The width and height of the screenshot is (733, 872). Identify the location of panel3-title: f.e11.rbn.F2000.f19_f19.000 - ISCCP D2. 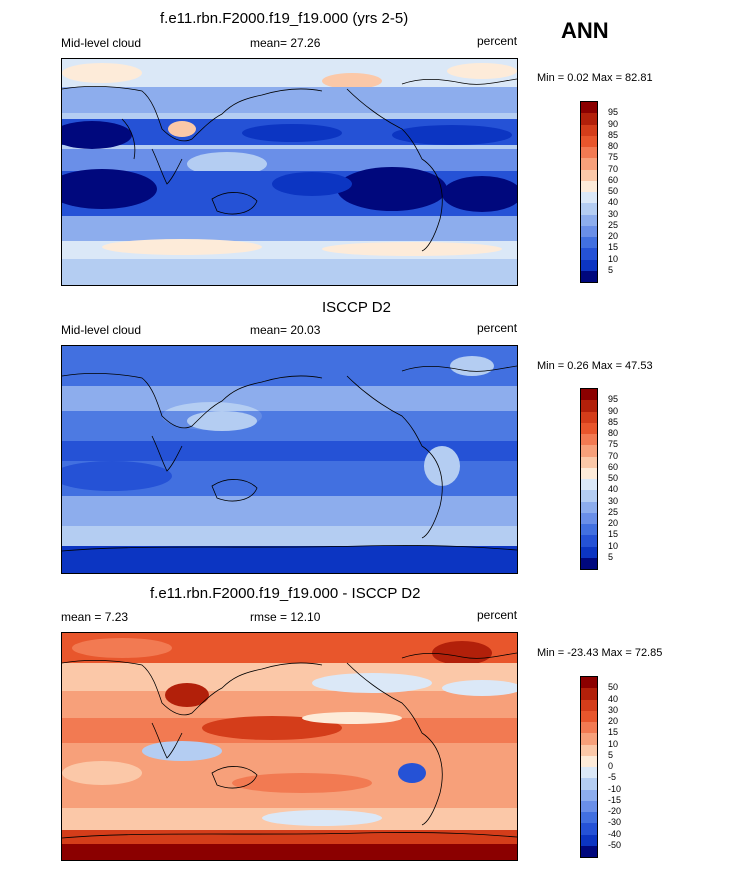
(285, 593).